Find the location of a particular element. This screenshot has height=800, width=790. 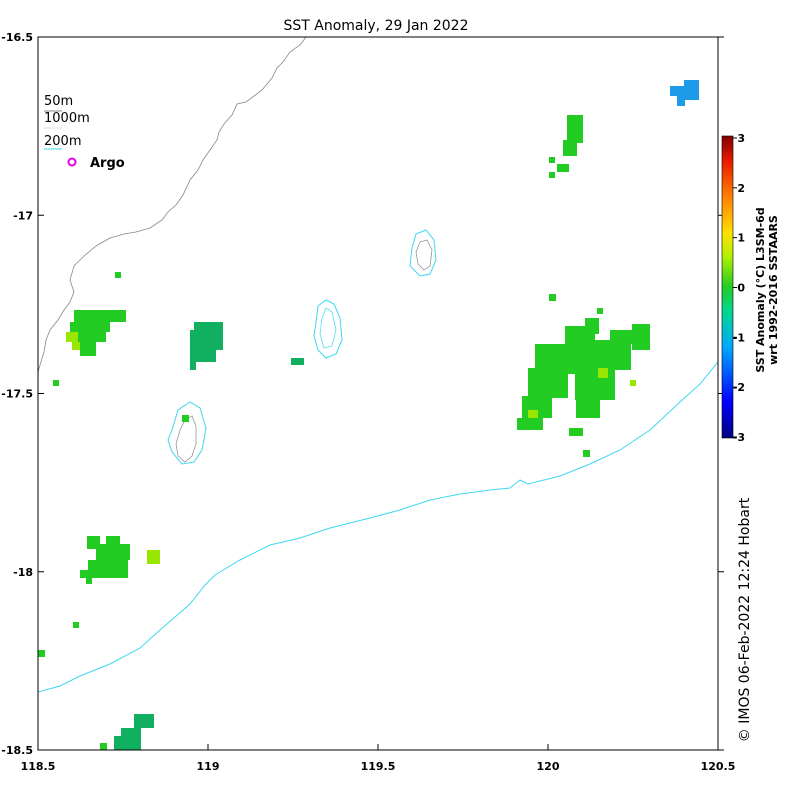

contour-island-north is located at coordinates (423, 253).